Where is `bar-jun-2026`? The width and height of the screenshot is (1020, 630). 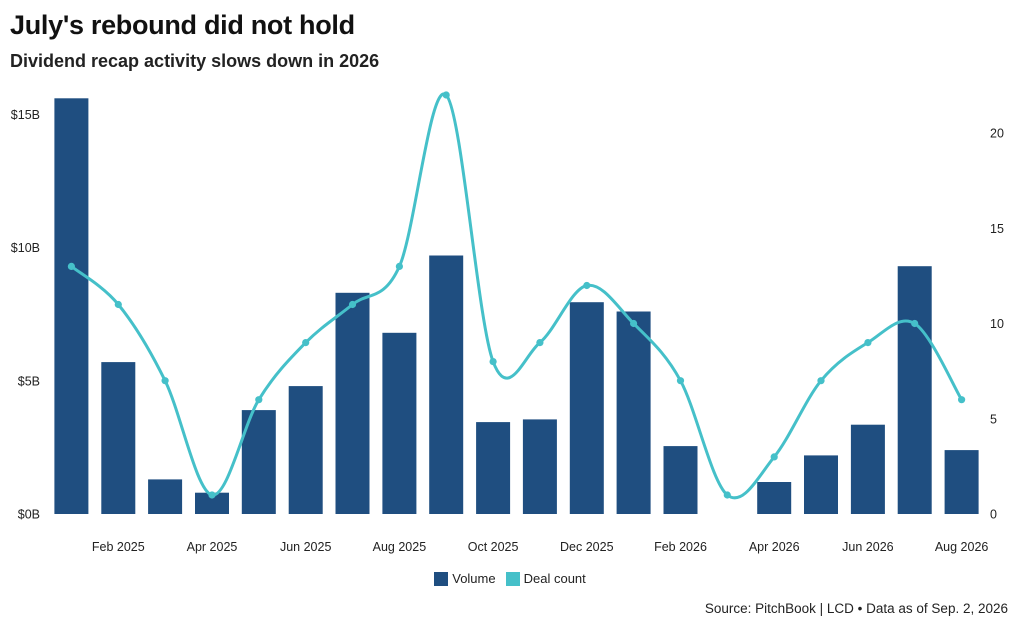 bar-jun-2026 is located at coordinates (867, 469).